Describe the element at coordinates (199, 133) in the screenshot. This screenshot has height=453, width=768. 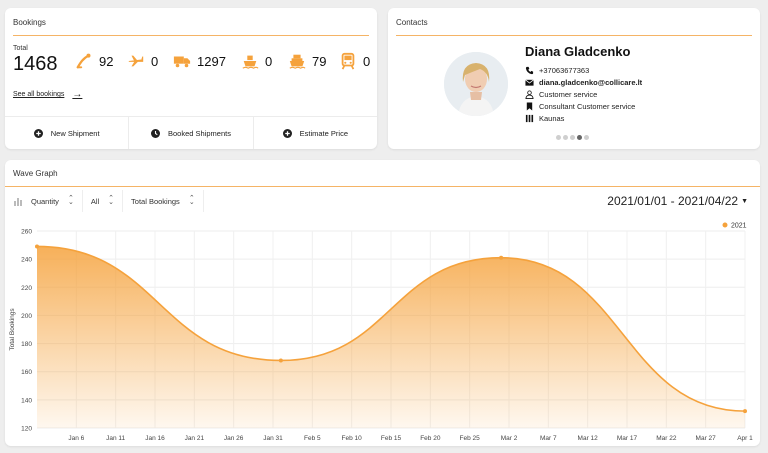
I see `booked-shipments-label: Booked Shipments` at that location.